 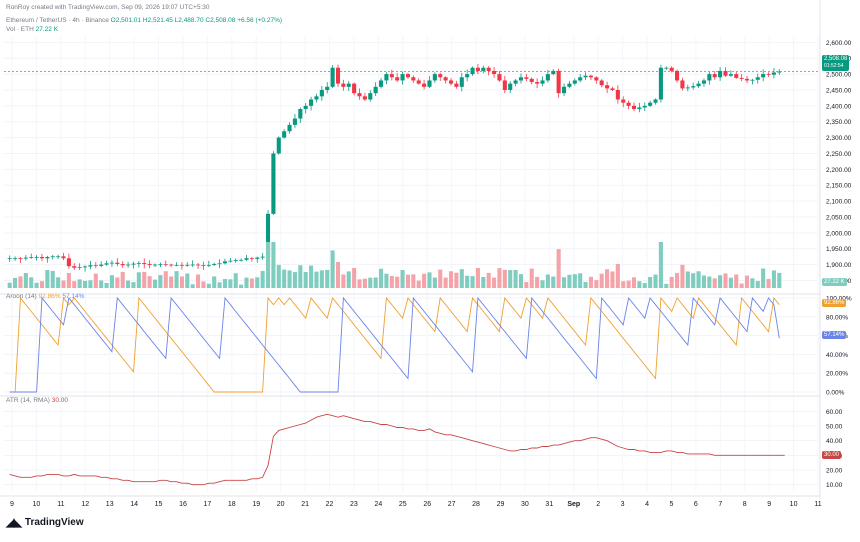 I want to click on price-axis-tick: 2,450.00, so click(x=839, y=90).